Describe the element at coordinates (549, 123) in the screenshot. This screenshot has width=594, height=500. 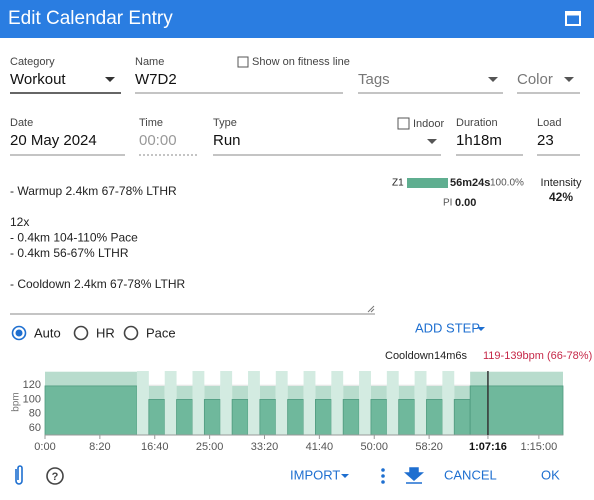
I see `field-label: Load` at that location.